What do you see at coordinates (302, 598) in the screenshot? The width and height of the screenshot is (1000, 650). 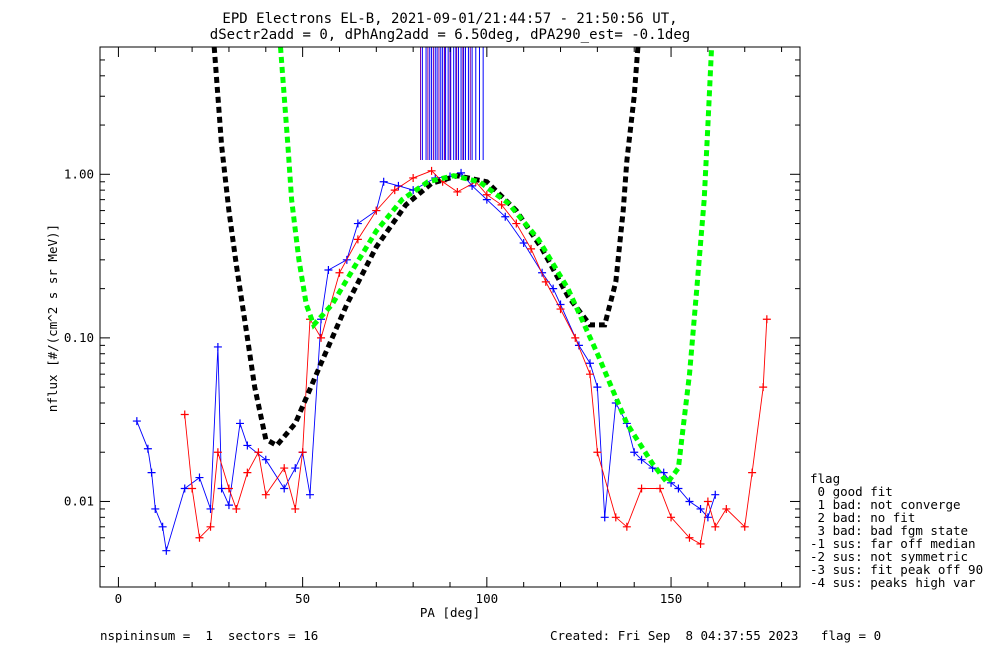 I see `x-tick-label: 50` at bounding box center [302, 598].